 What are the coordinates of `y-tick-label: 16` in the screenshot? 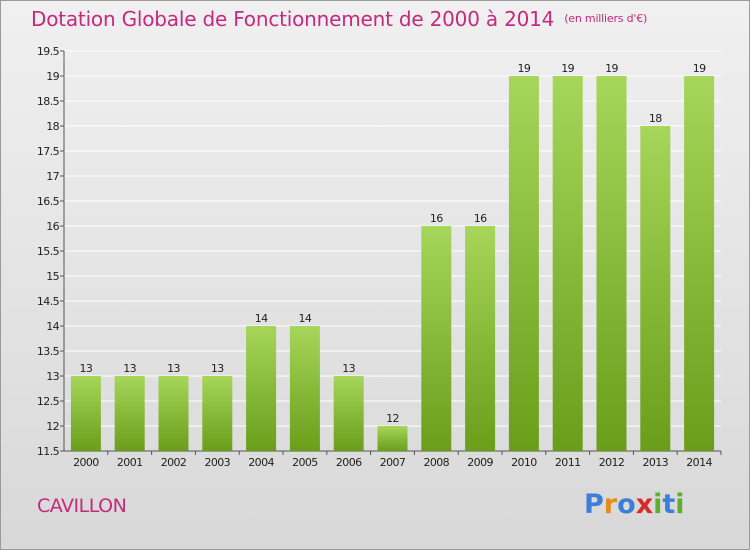 It's located at (52, 226).